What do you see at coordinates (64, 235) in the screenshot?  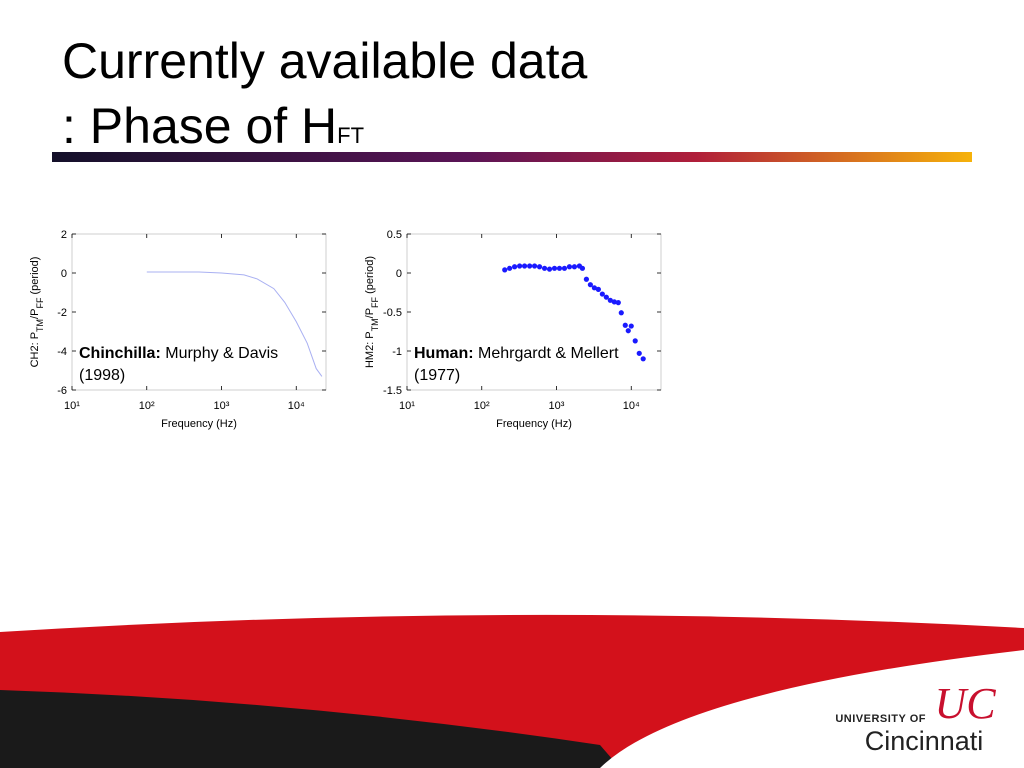 I see `y-tick-label: 2` at bounding box center [64, 235].